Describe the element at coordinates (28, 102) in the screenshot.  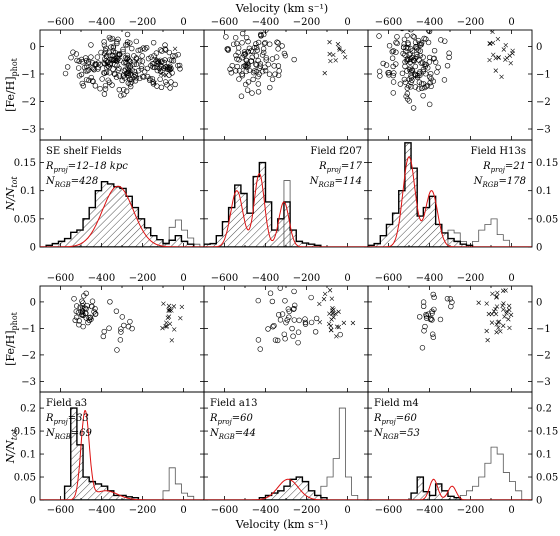
I see `feh-tick-label: −2` at that location.